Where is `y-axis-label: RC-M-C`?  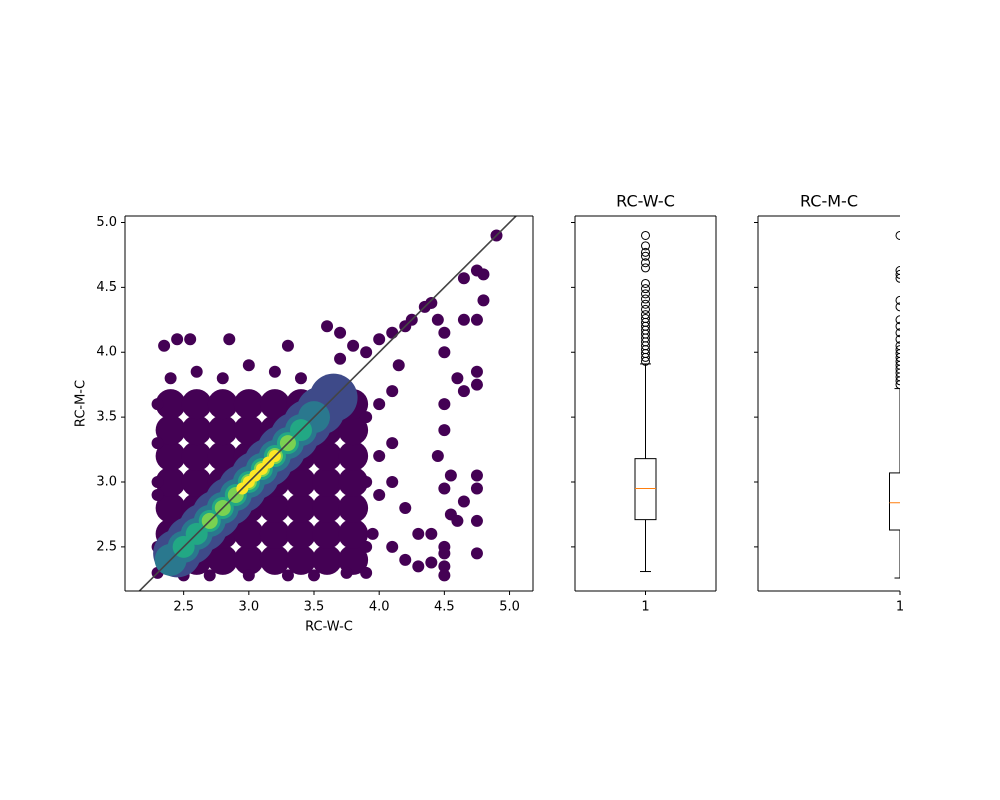 y-axis-label: RC-M-C is located at coordinates (81, 403).